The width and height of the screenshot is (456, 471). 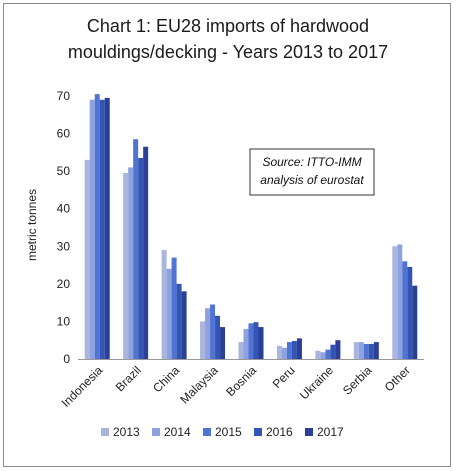 What do you see at coordinates (131, 263) in the screenshot?
I see `bar-brazil-2014` at bounding box center [131, 263].